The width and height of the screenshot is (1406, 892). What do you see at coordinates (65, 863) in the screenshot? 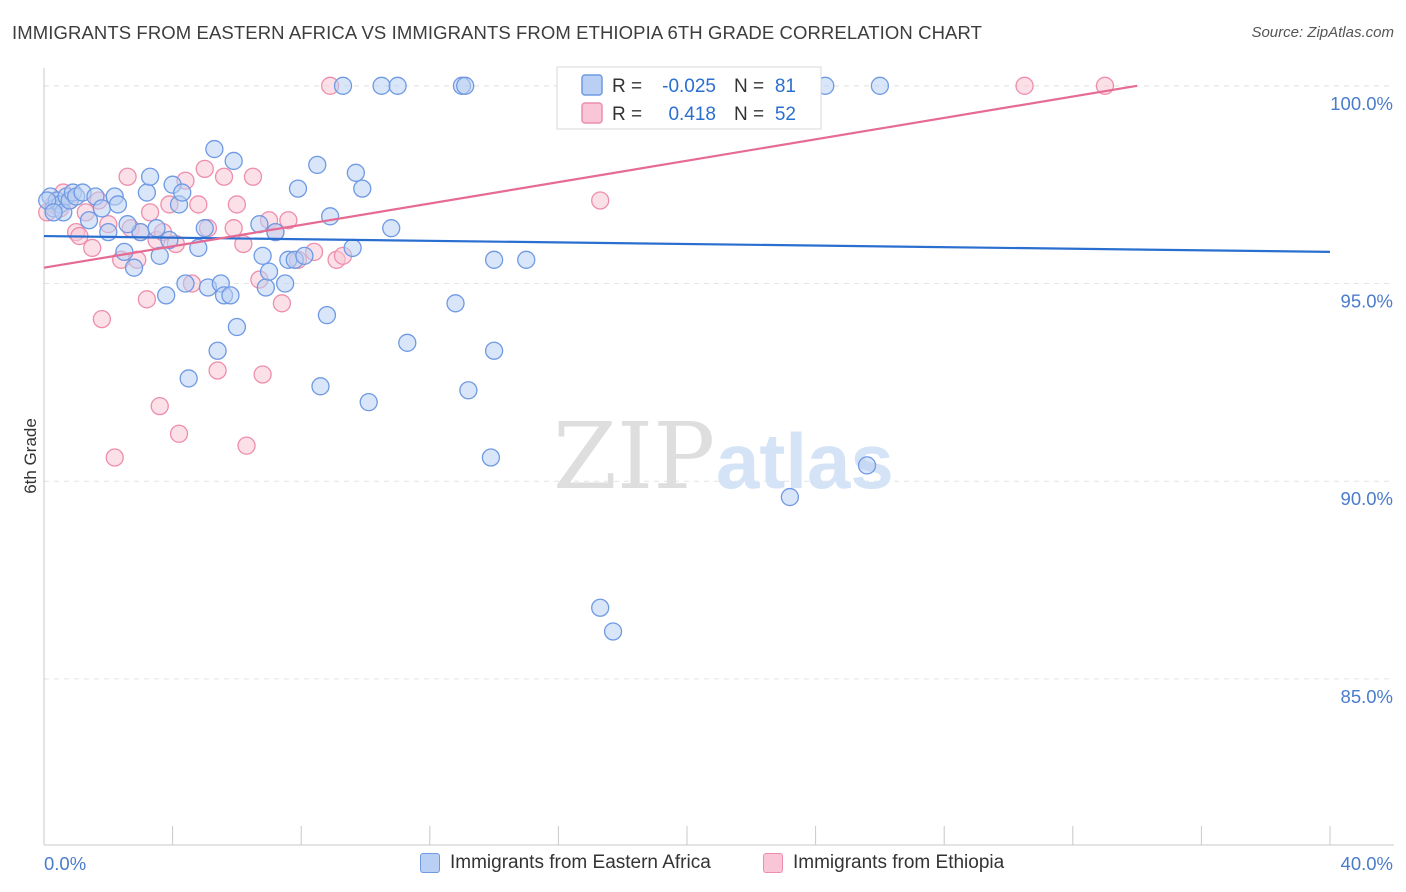
I see `x-tick-label-min: 0.0%` at bounding box center [65, 863].